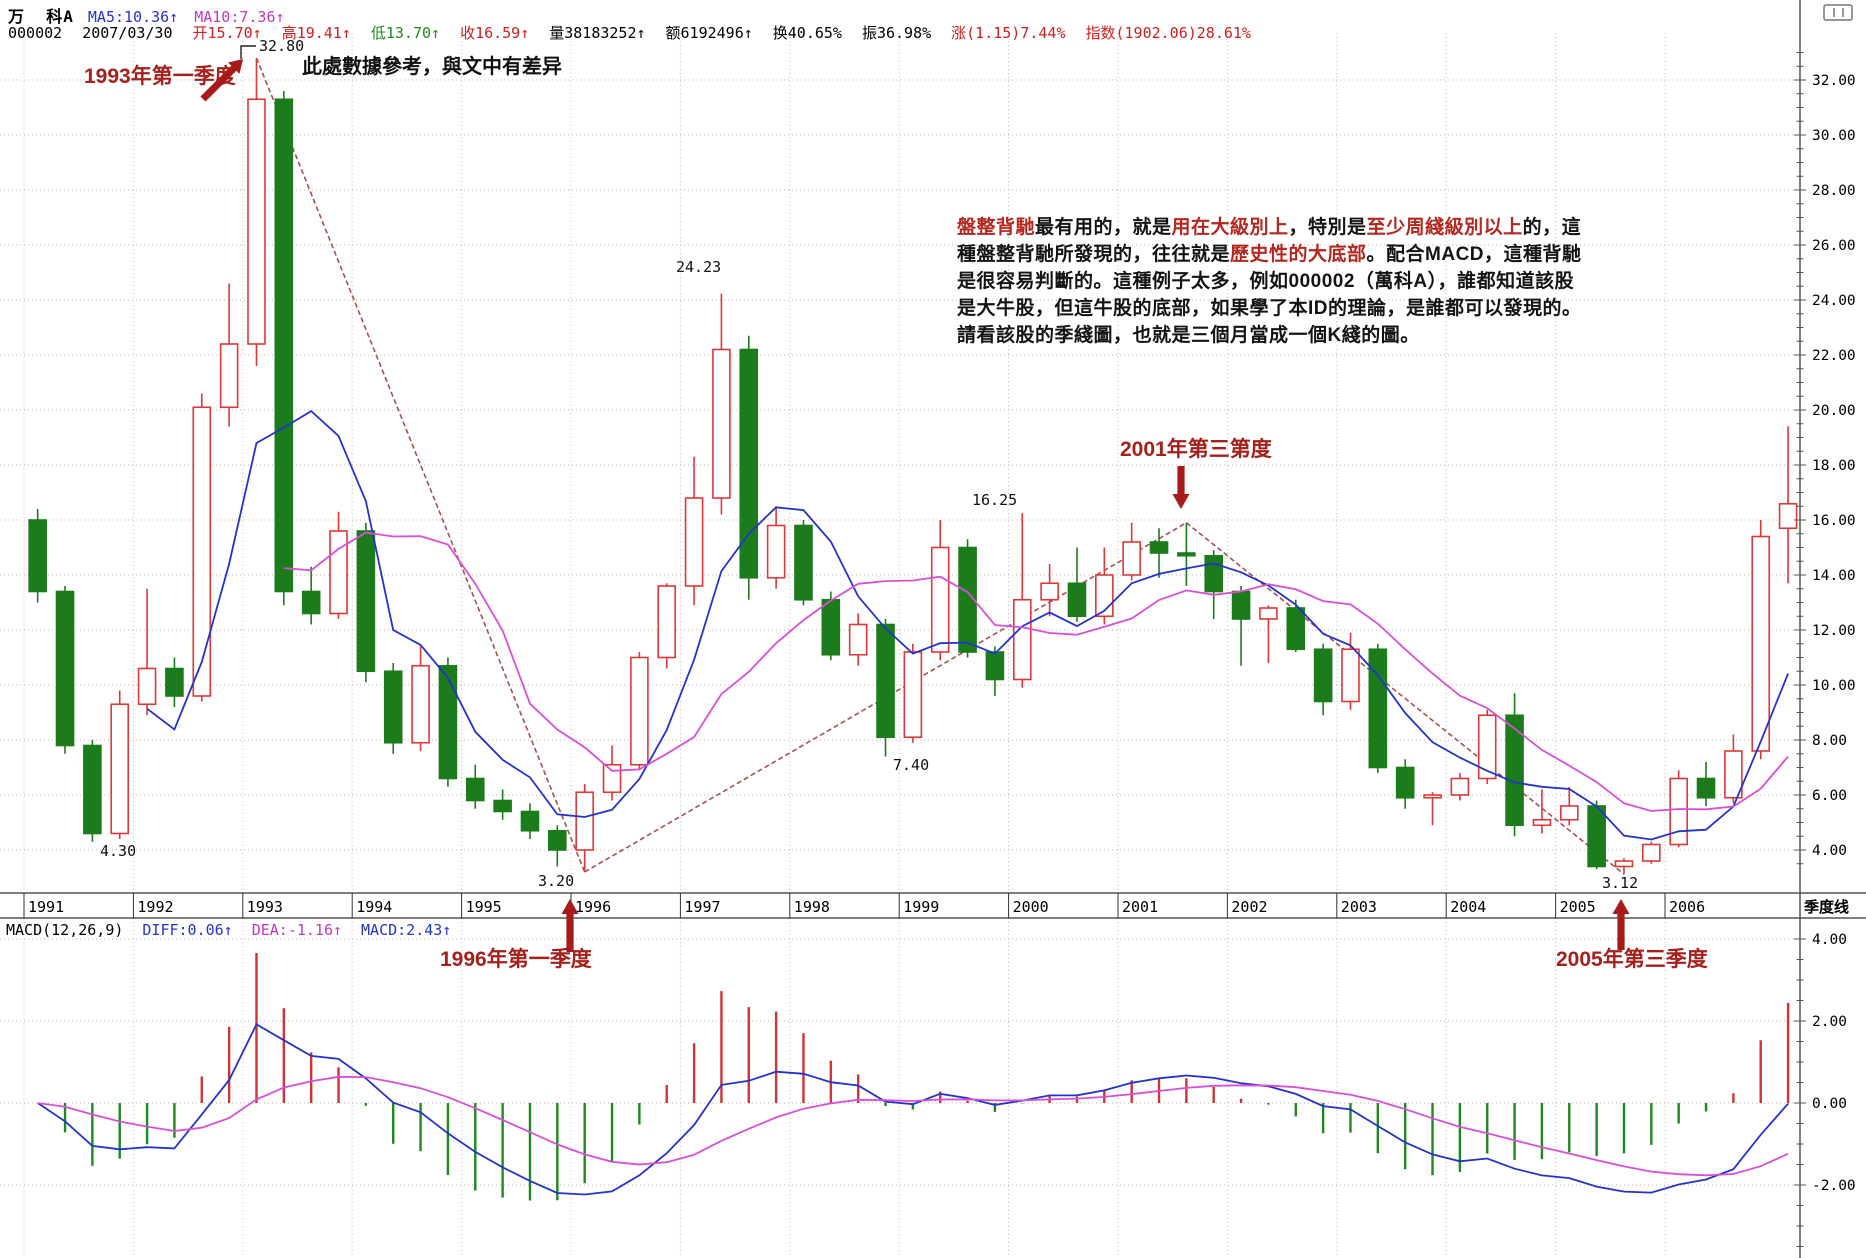 The width and height of the screenshot is (1866, 1258). Describe the element at coordinates (1838, 12) in the screenshot. I see `corner-panel-icon` at that location.